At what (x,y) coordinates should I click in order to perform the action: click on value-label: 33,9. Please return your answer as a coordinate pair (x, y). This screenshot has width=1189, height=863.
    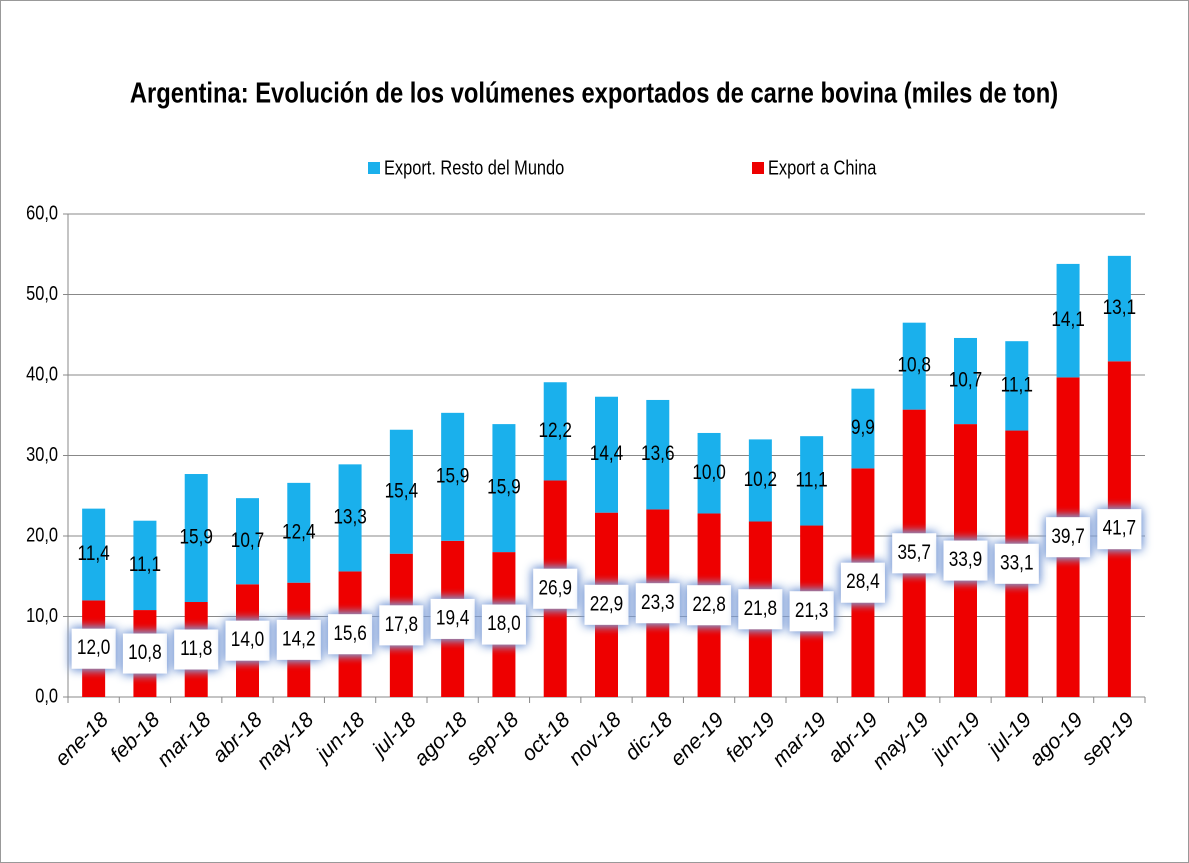
    Looking at the image, I should click on (966, 560).